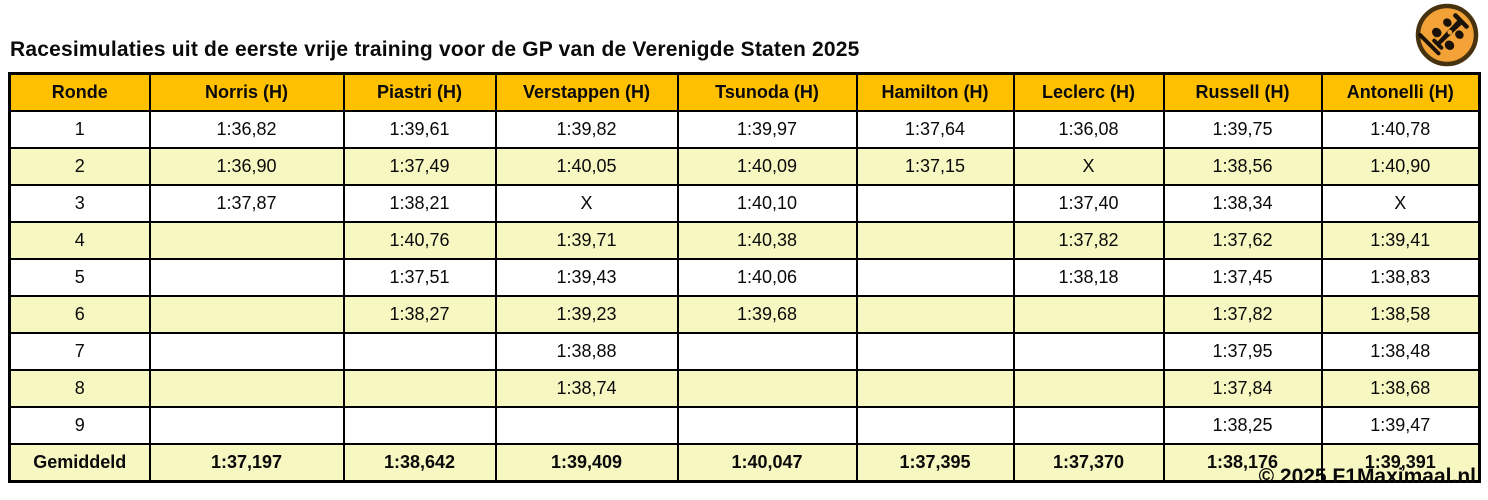 This screenshot has width=1488, height=500. I want to click on lap-time-cell: 1:37,87, so click(246, 203).